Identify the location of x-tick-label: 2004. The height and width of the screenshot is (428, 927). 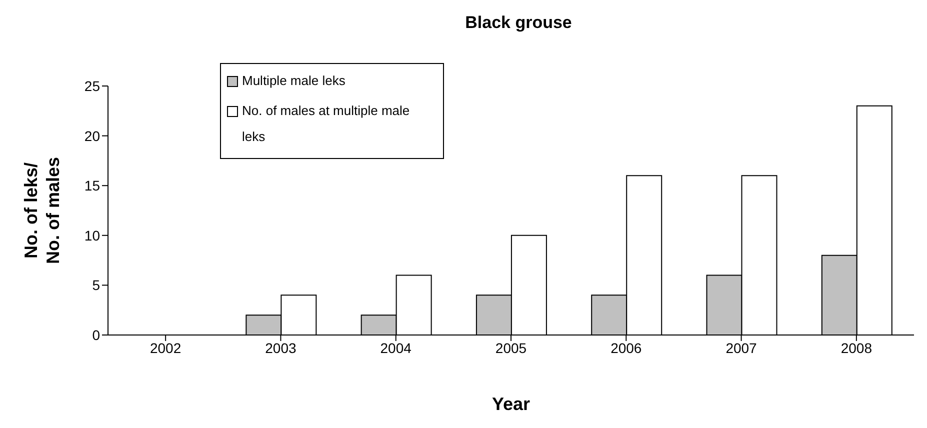
(396, 348).